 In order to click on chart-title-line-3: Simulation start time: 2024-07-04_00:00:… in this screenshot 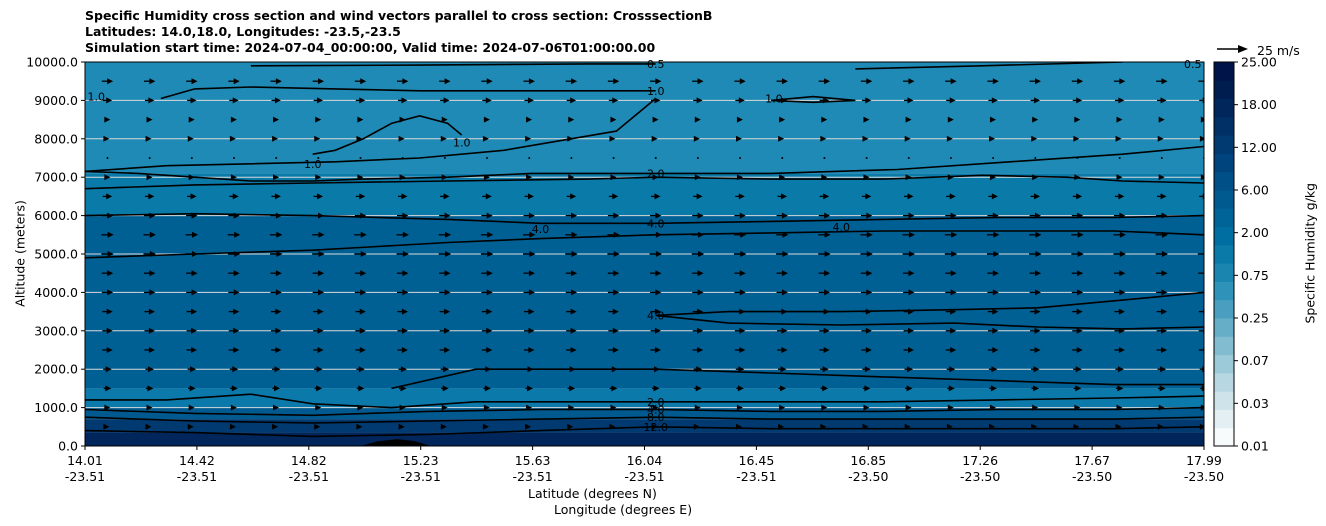, I will do `click(370, 47)`.